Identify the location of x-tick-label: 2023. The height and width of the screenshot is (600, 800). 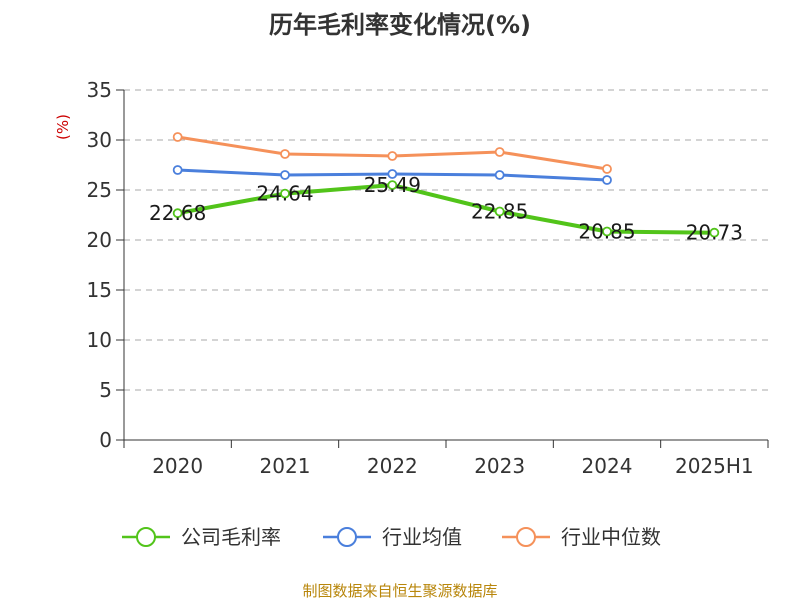
(499, 466).